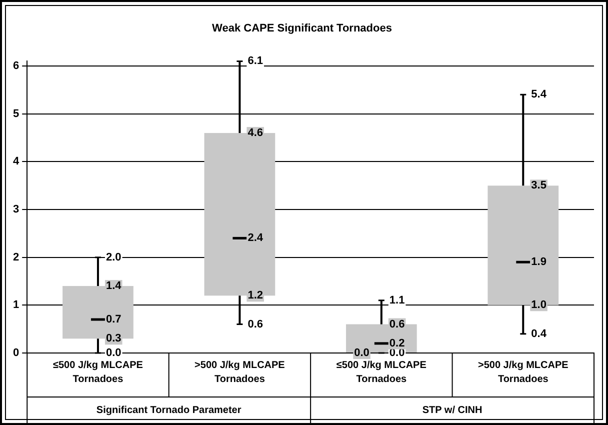 The image size is (608, 425). I want to click on text: 6.1, so click(255, 61).